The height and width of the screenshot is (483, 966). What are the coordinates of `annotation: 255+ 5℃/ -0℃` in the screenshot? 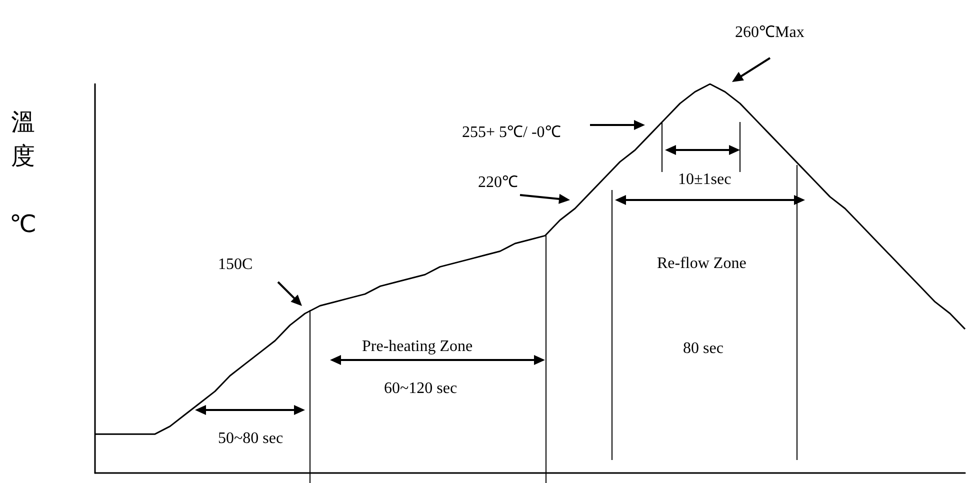 It's located at (511, 132).